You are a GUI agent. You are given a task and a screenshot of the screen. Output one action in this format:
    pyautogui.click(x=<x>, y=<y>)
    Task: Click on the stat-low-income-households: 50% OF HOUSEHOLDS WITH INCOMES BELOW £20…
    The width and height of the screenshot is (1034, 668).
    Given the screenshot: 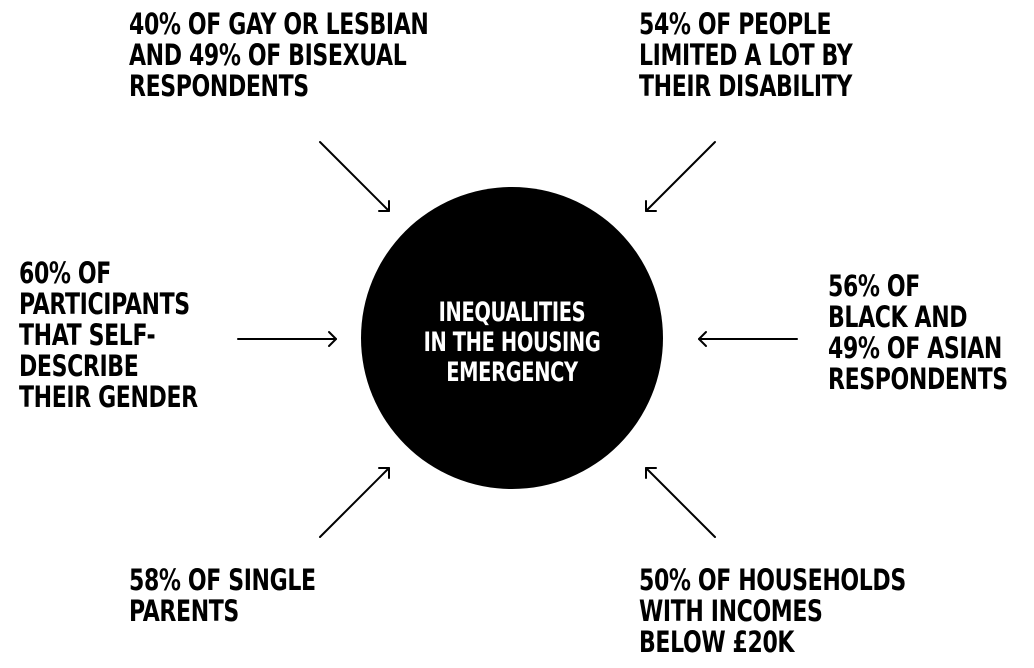 What is the action you would take?
    pyautogui.click(x=772, y=611)
    